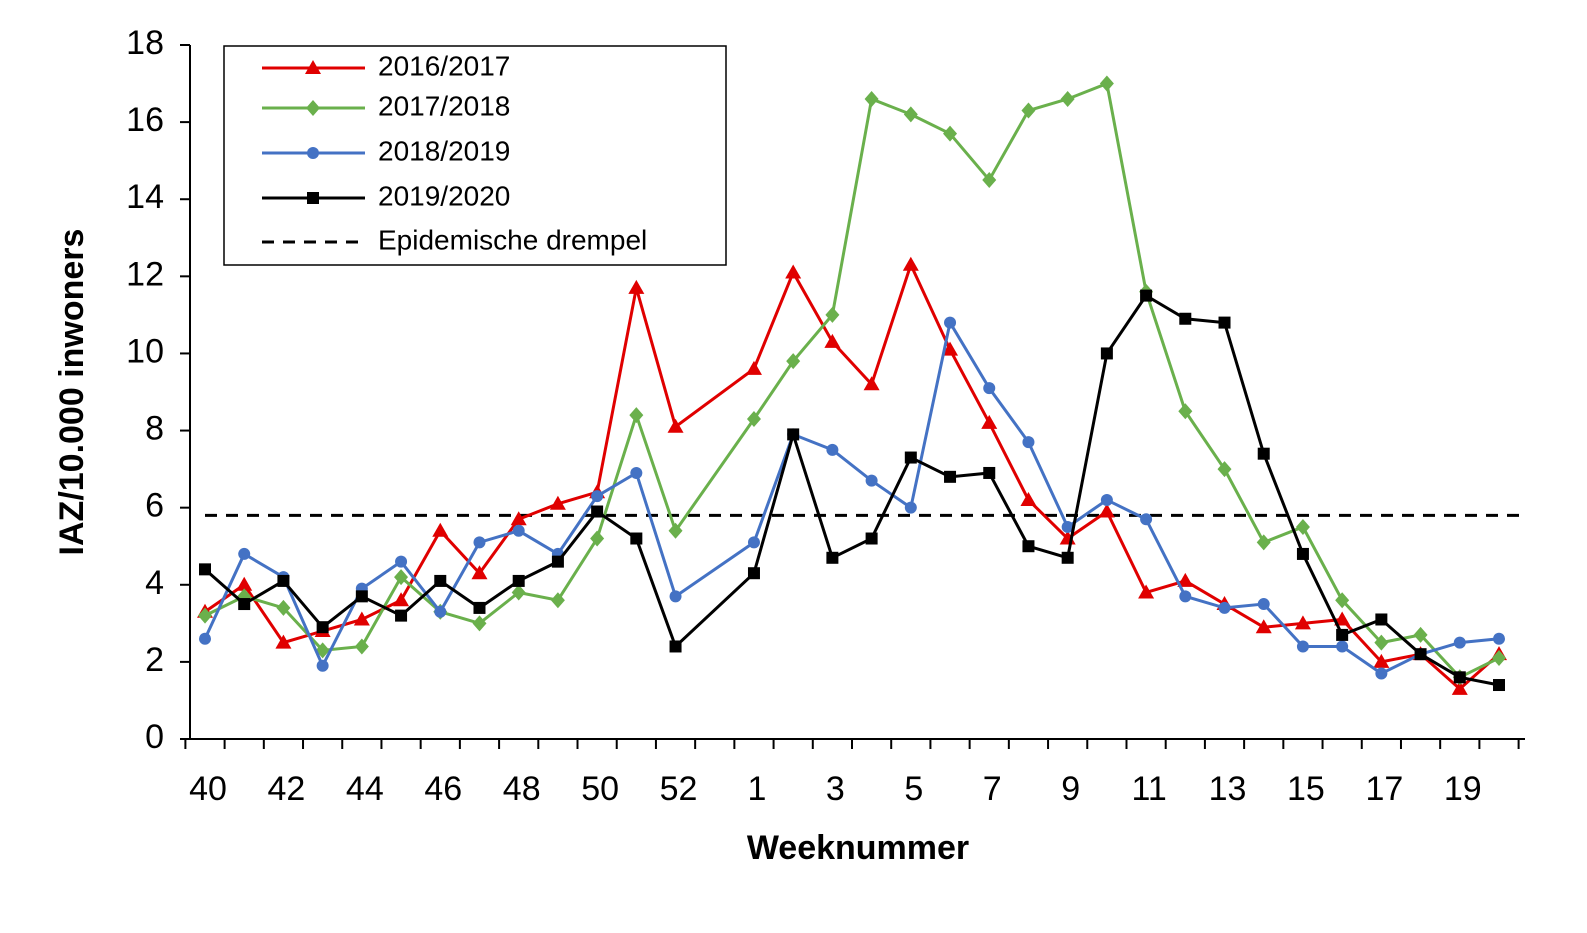  I want to click on x-tick-label: 48, so click(522, 789).